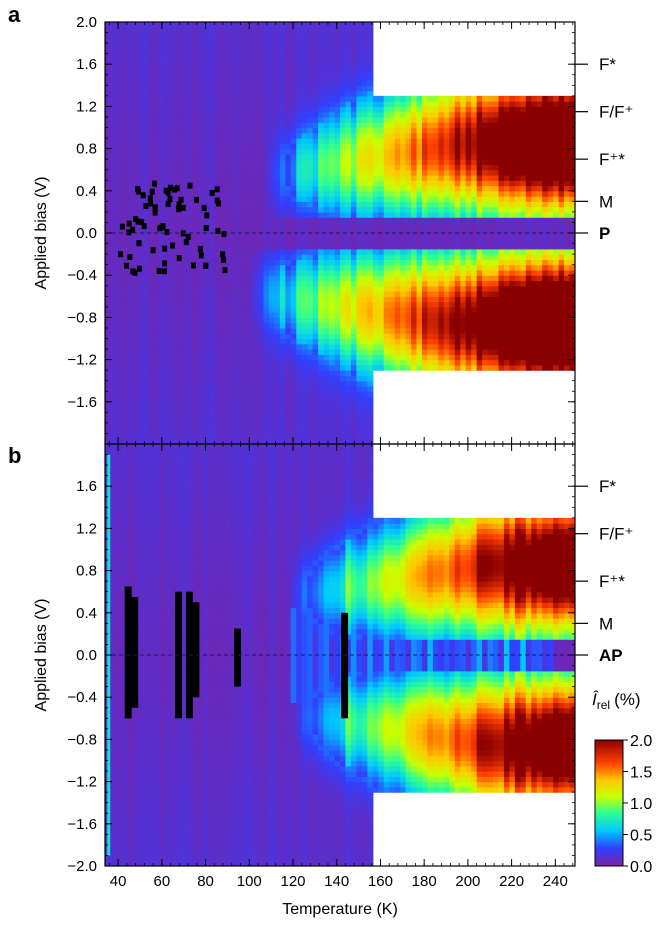  What do you see at coordinates (14, 14) in the screenshot?
I see `panel-a-label: a` at bounding box center [14, 14].